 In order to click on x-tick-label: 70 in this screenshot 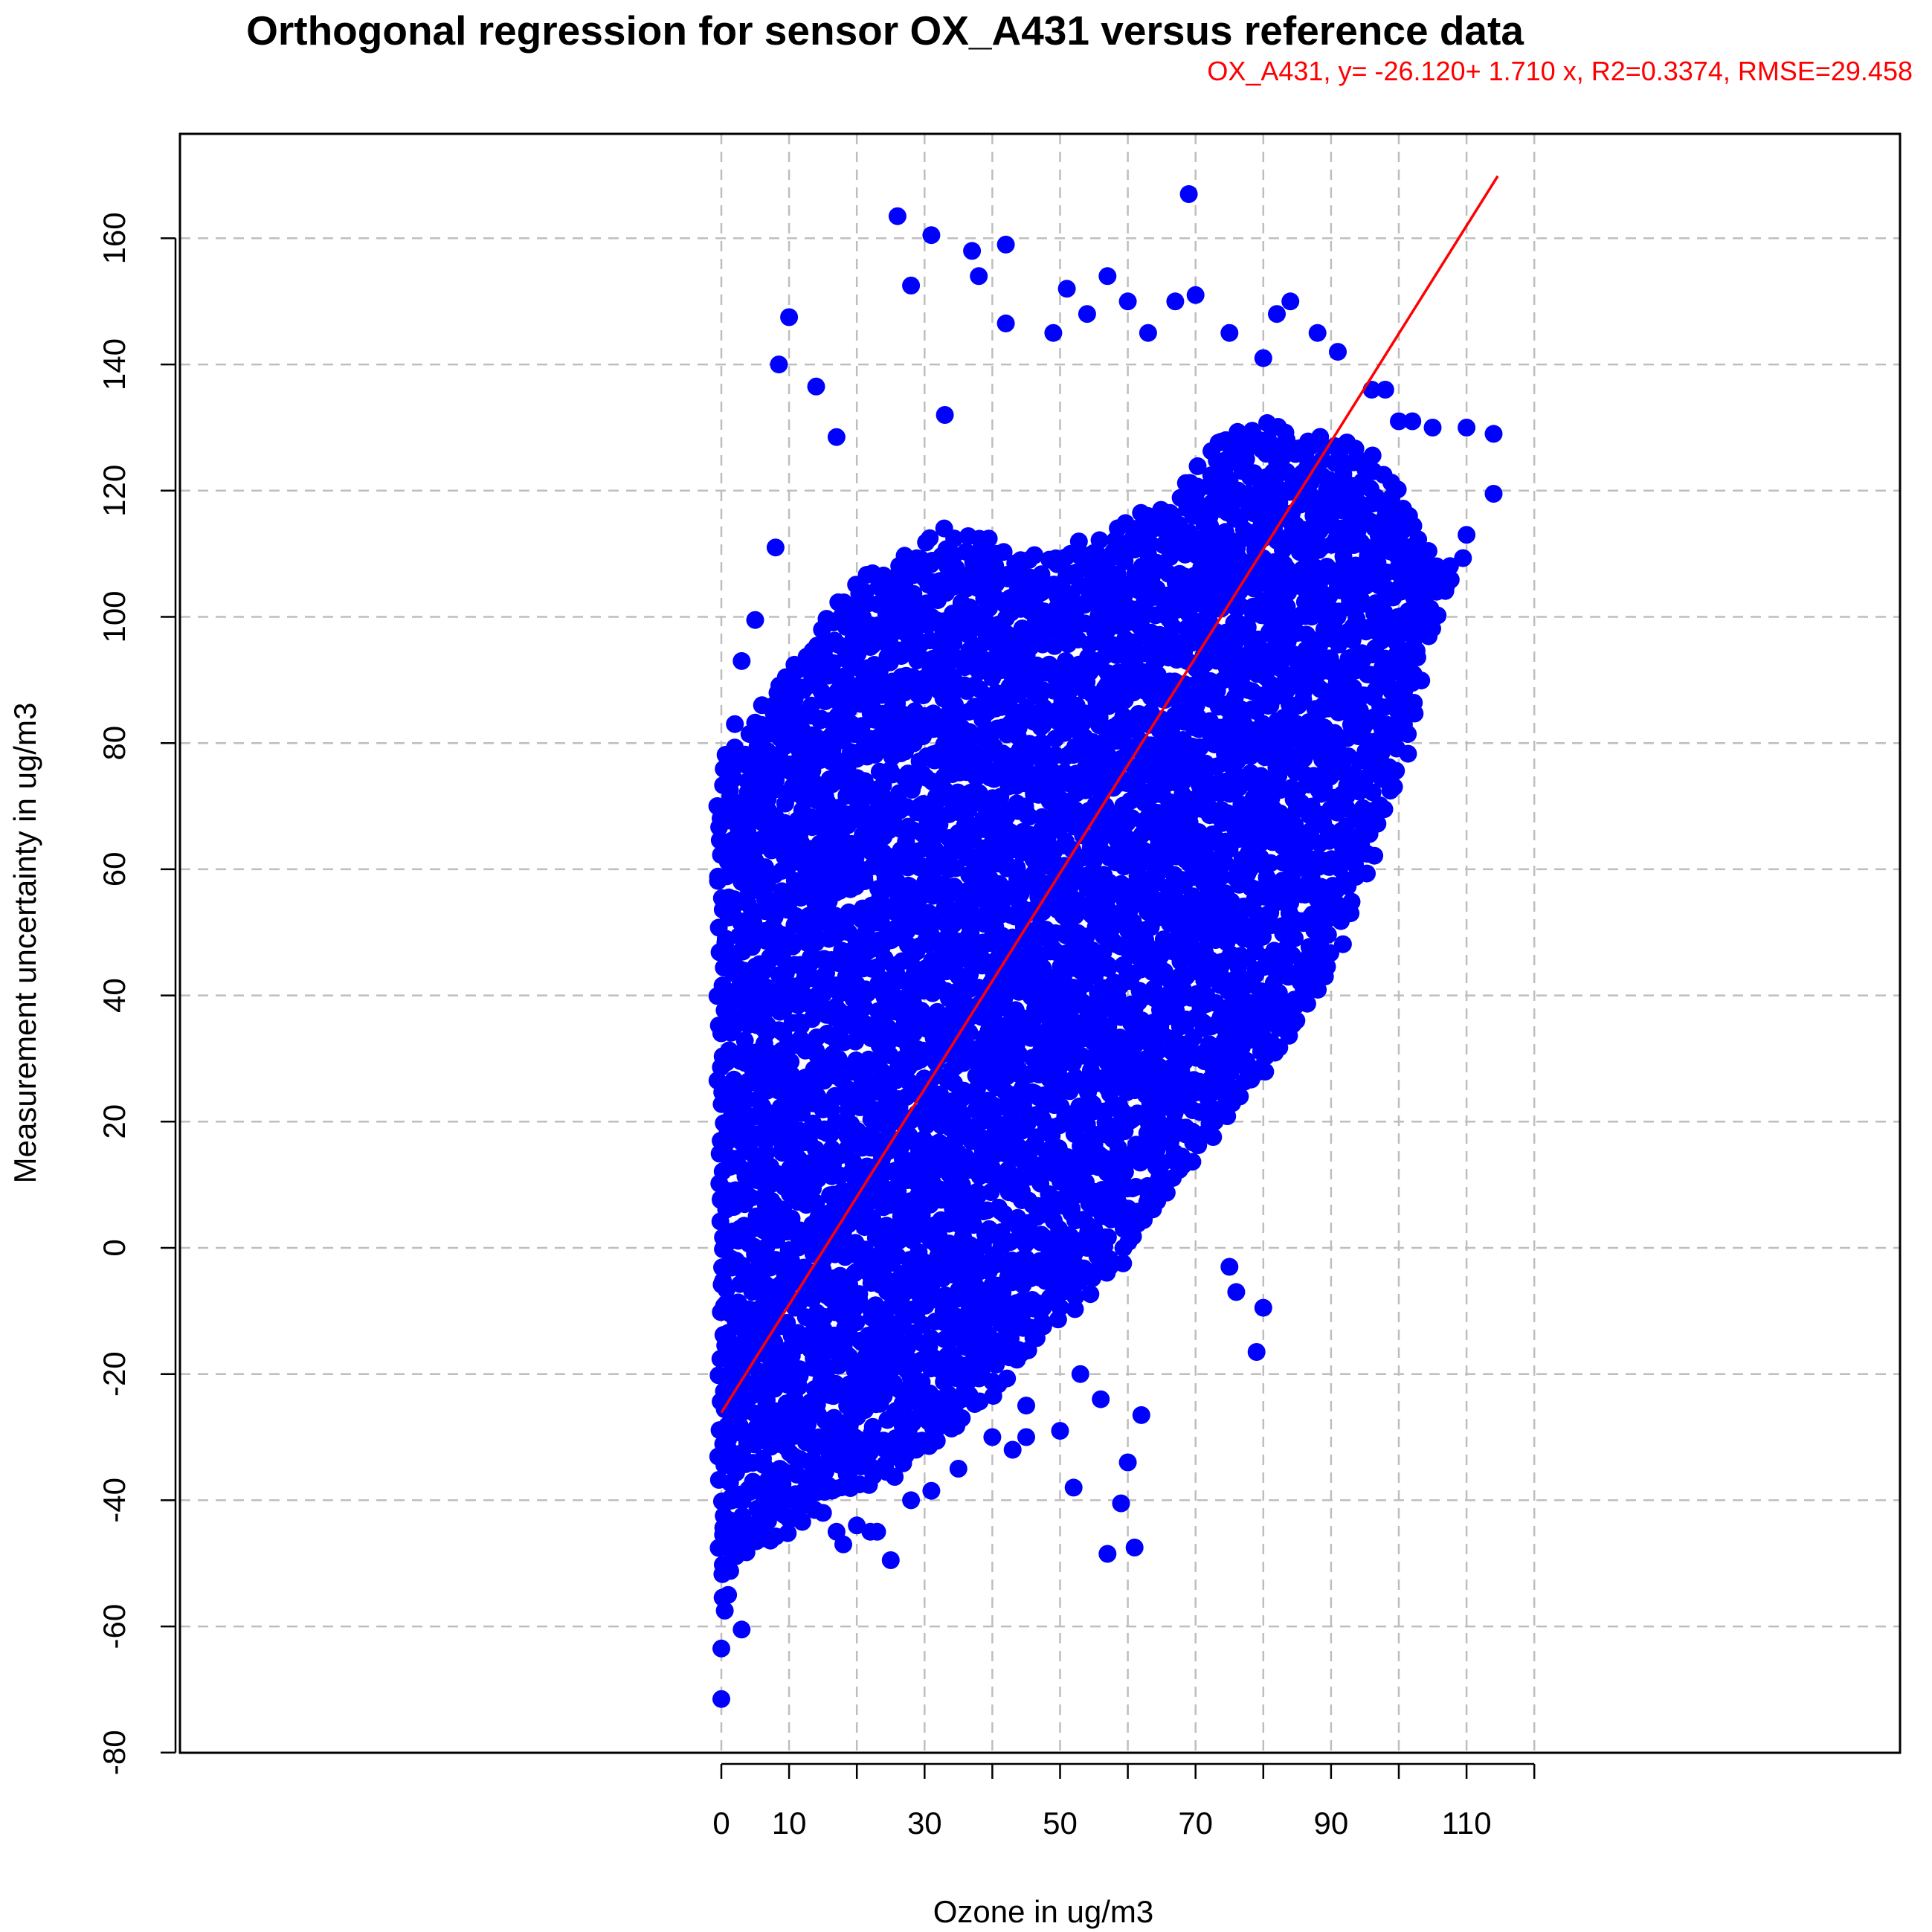, I will do `click(1195, 1823)`.